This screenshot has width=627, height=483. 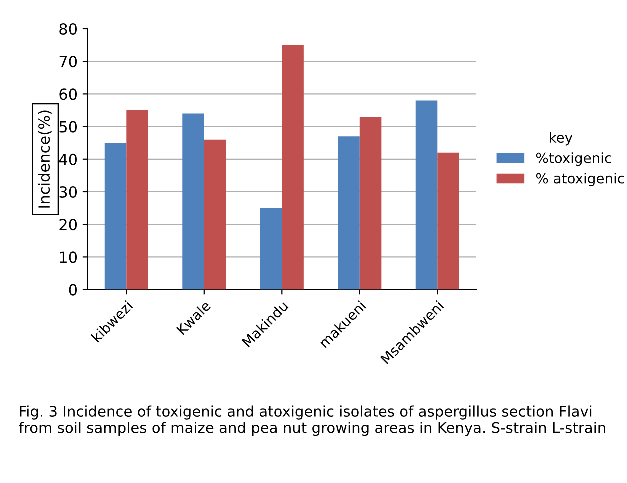 What do you see at coordinates (69, 29) in the screenshot?
I see `y-tick-label: 80` at bounding box center [69, 29].